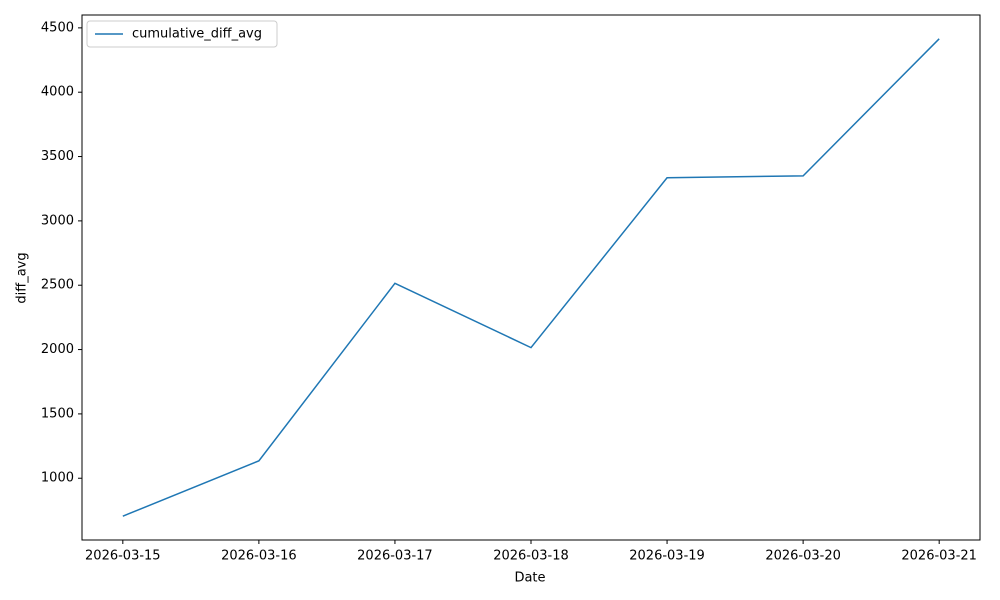 The height and width of the screenshot is (600, 1000). What do you see at coordinates (123, 556) in the screenshot?
I see `x-tick-label: 2026-03-15` at bounding box center [123, 556].